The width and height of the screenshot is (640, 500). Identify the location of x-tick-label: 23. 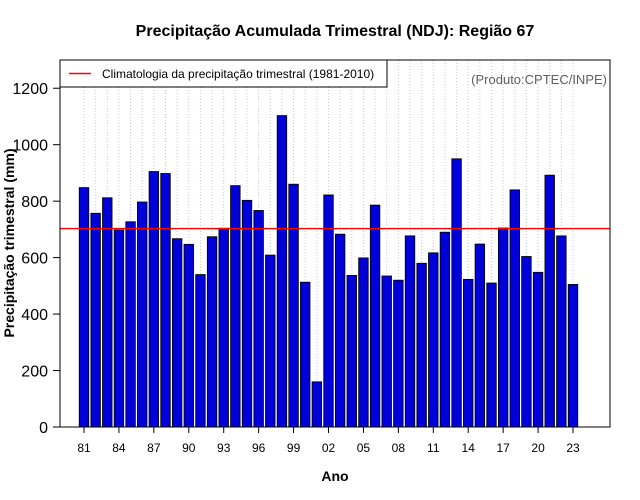
(573, 448).